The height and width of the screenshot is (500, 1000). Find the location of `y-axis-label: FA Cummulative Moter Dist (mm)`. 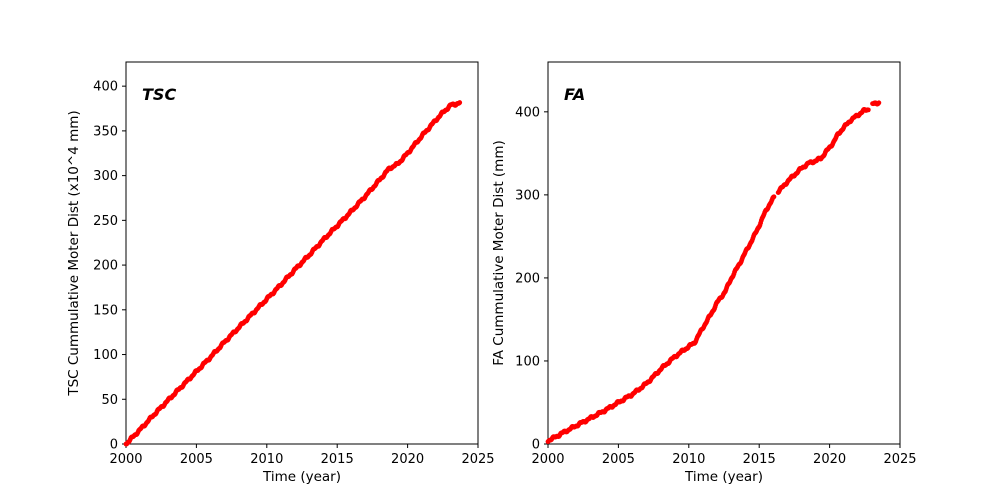

y-axis-label: FA Cummulative Moter Dist (mm) is located at coordinates (499, 253).